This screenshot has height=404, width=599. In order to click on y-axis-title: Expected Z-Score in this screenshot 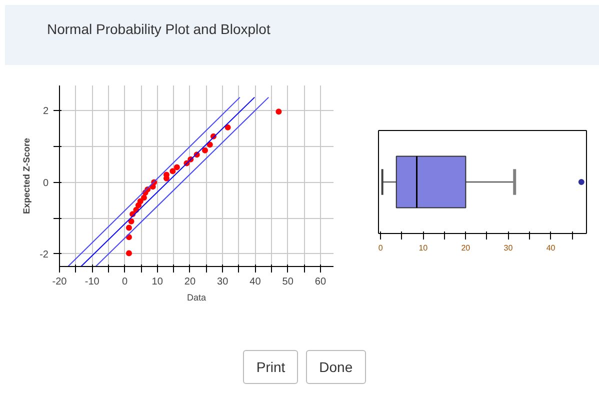, I will do `click(27, 176)`.